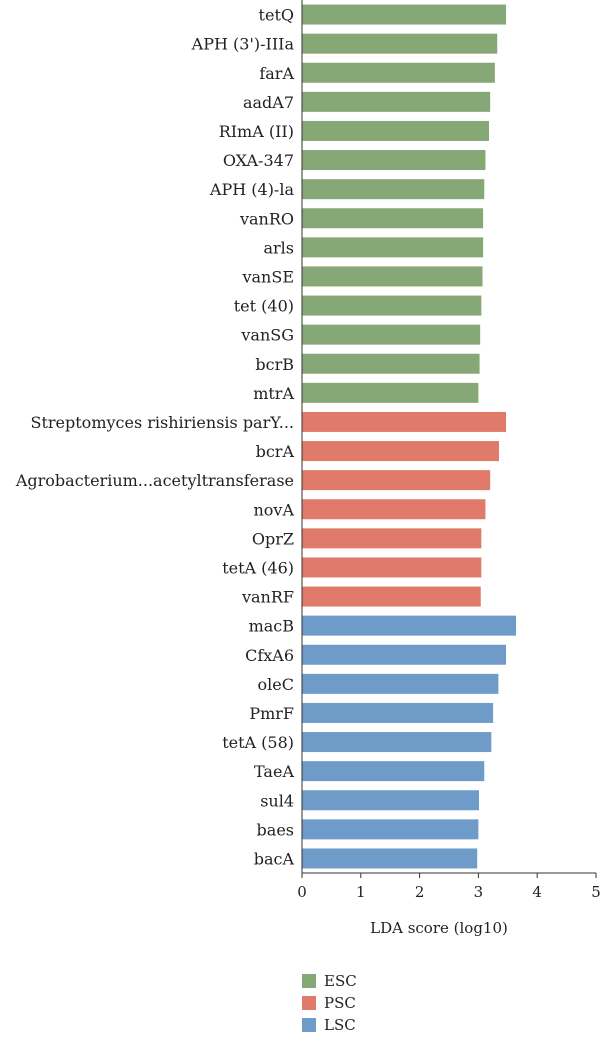 The width and height of the screenshot is (600, 1044). Describe the element at coordinates (390, 829) in the screenshot. I see `bar-baes` at that location.